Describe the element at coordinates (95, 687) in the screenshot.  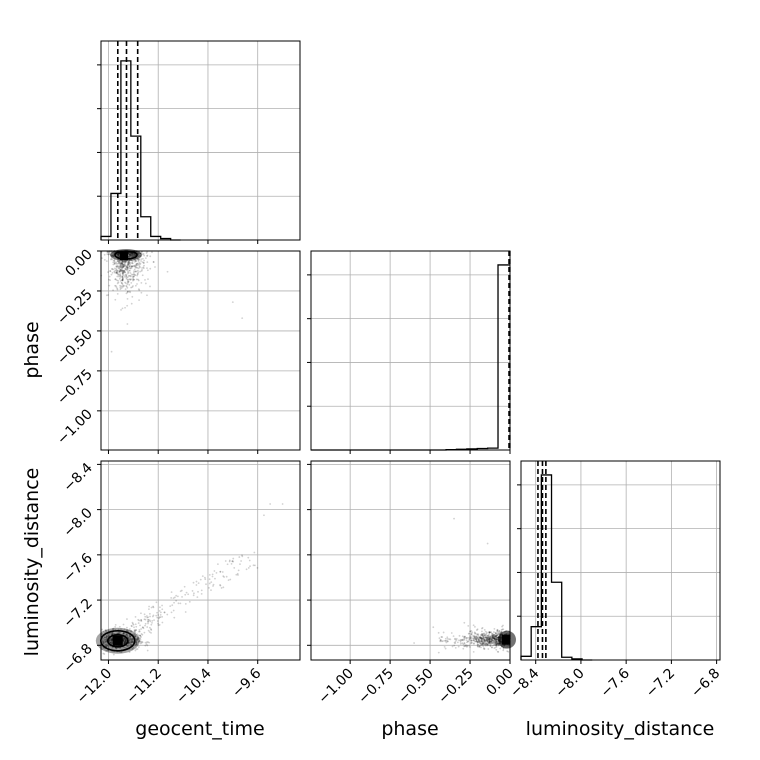
I see `x-tick-label: −12.0` at that location.